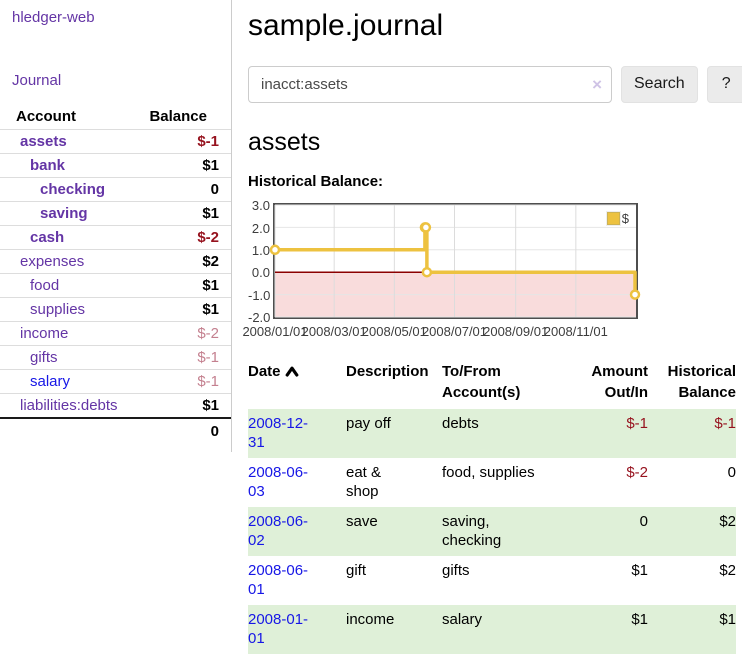  I want to click on brand-link: hledger-web, so click(53, 17).